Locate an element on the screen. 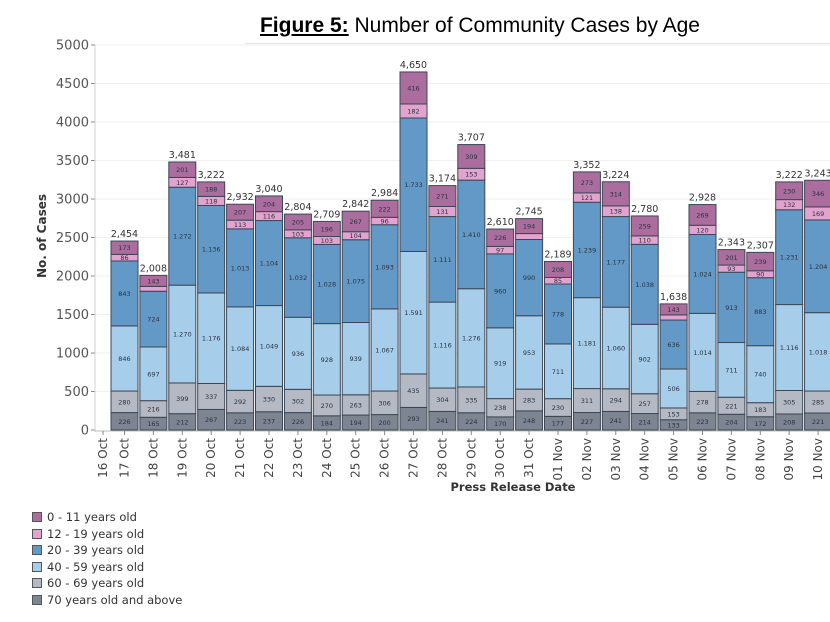 This screenshot has height=622, width=830. segment-label: 960 is located at coordinates (500, 291).